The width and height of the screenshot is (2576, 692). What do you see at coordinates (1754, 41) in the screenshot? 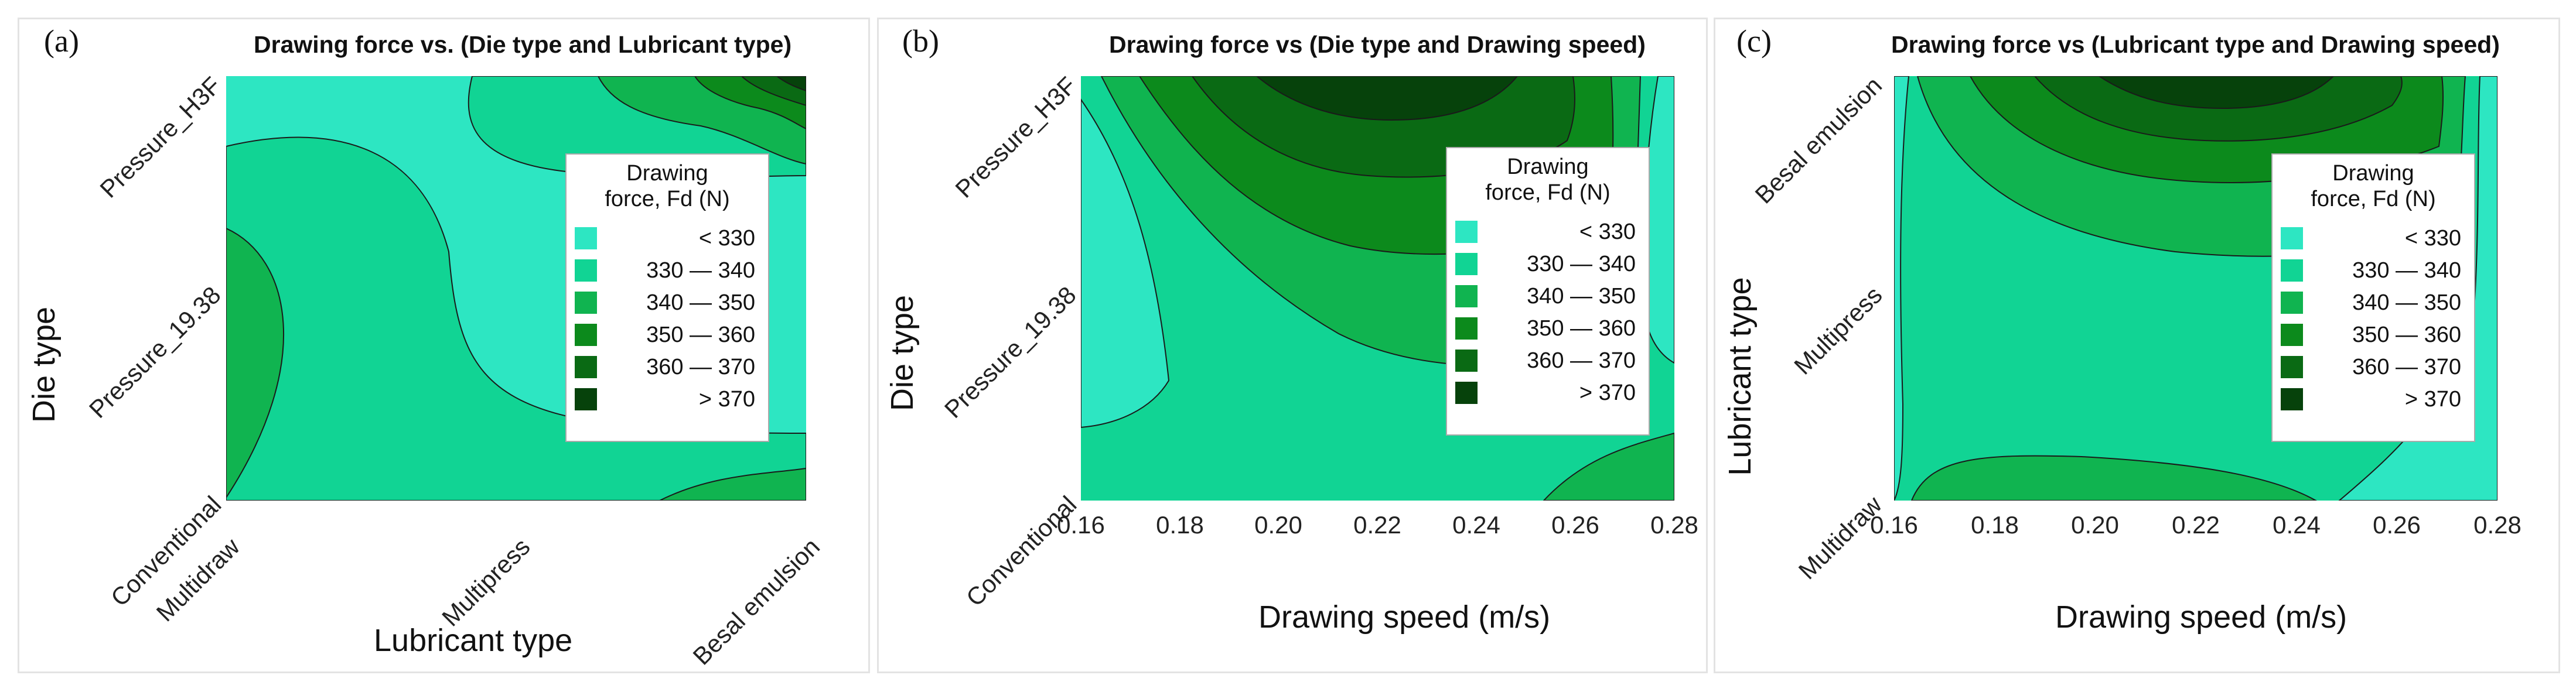
I see `panel-letter: (c)` at bounding box center [1754, 41].